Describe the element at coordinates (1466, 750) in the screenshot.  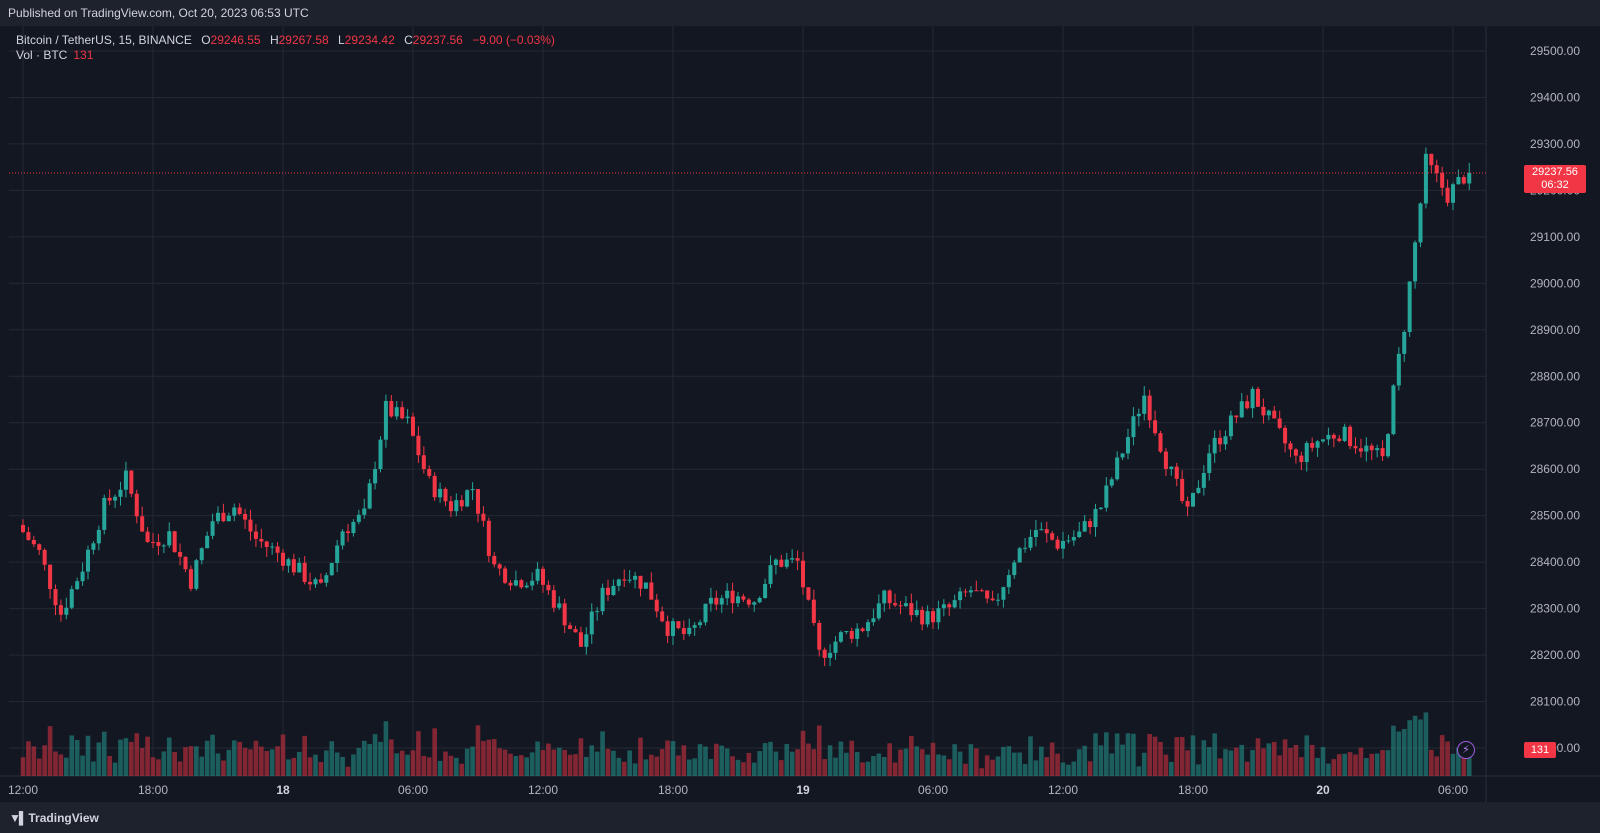
I see `lightning-icon: ⚡` at that location.